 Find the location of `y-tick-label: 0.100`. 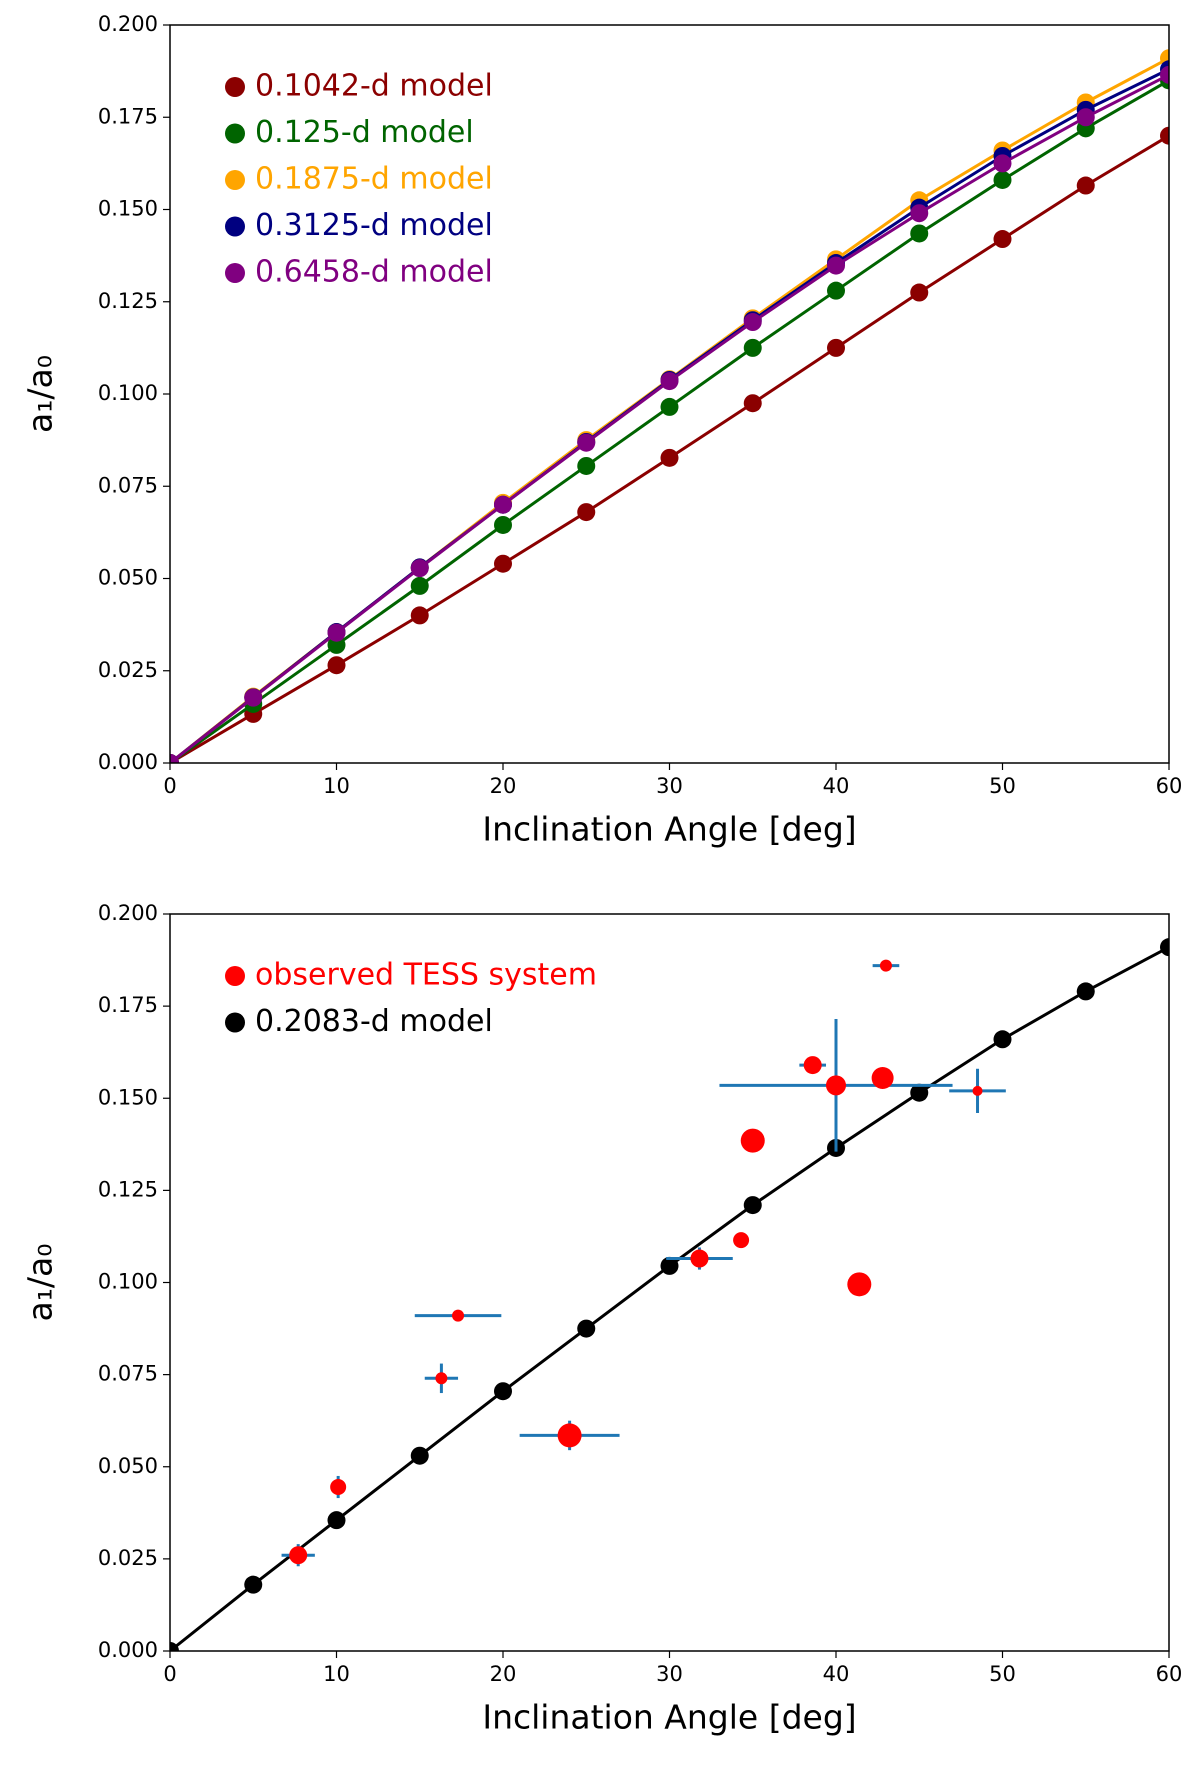

y-tick-label: 0.100 is located at coordinates (128, 1282).